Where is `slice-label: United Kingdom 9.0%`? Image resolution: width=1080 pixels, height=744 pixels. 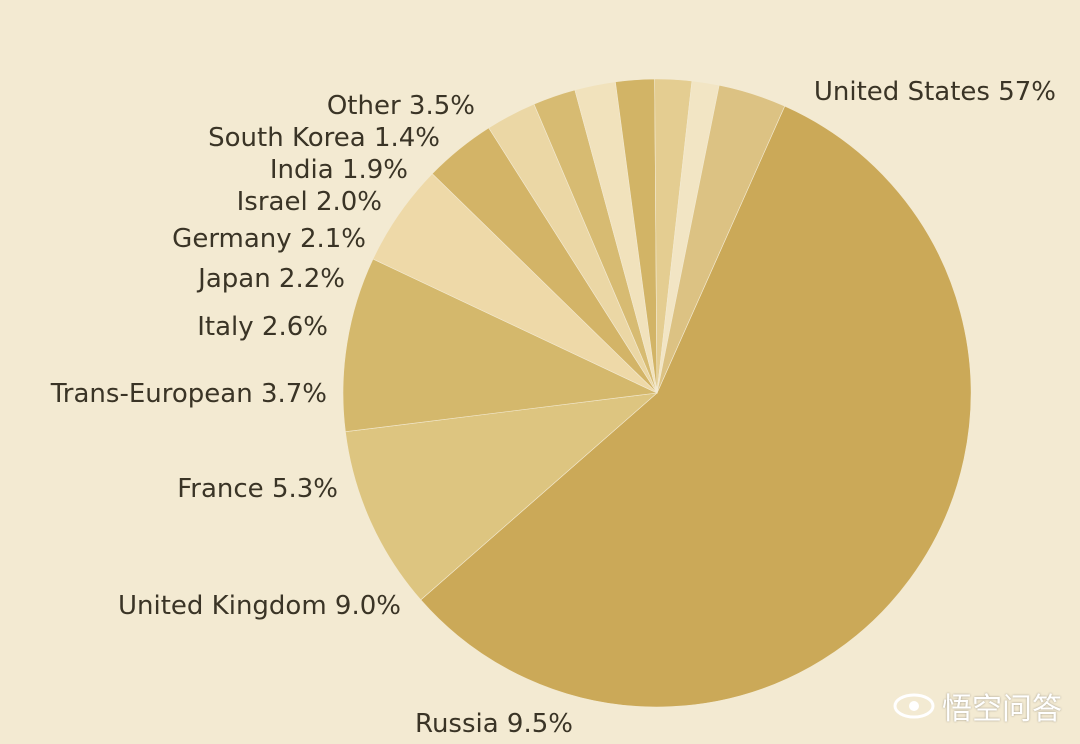 slice-label: United Kingdom 9.0% is located at coordinates (259, 606).